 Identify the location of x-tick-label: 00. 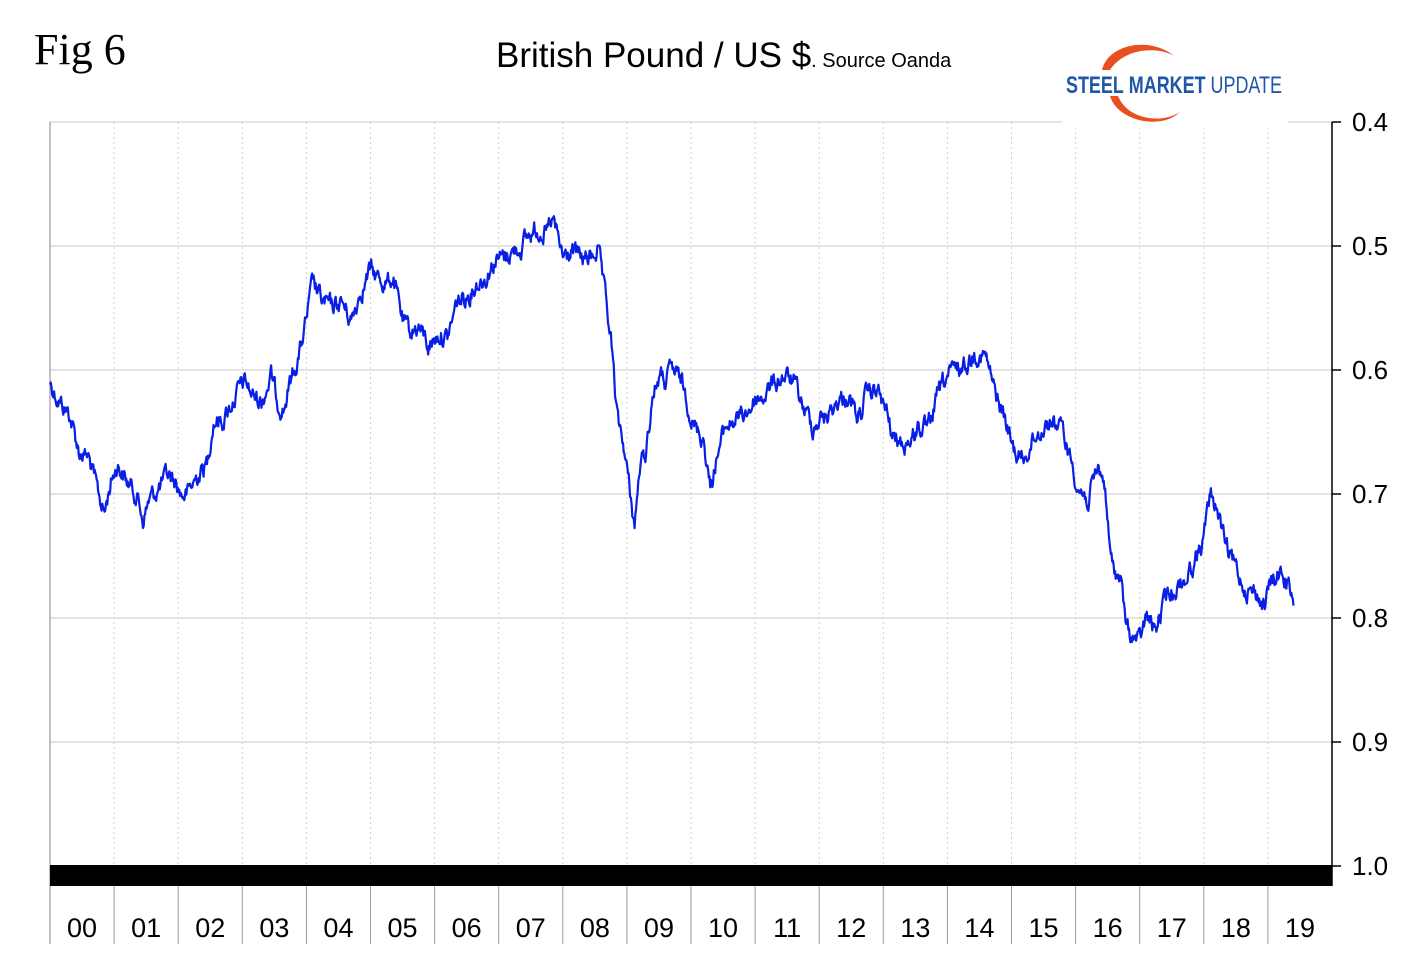
(82, 928).